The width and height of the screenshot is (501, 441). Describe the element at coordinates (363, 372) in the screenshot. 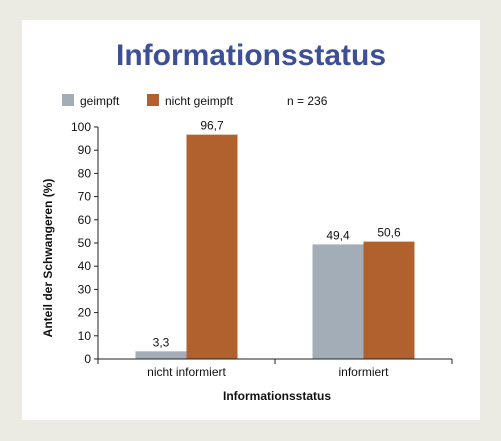

I see `x-category-label: informiert` at that location.